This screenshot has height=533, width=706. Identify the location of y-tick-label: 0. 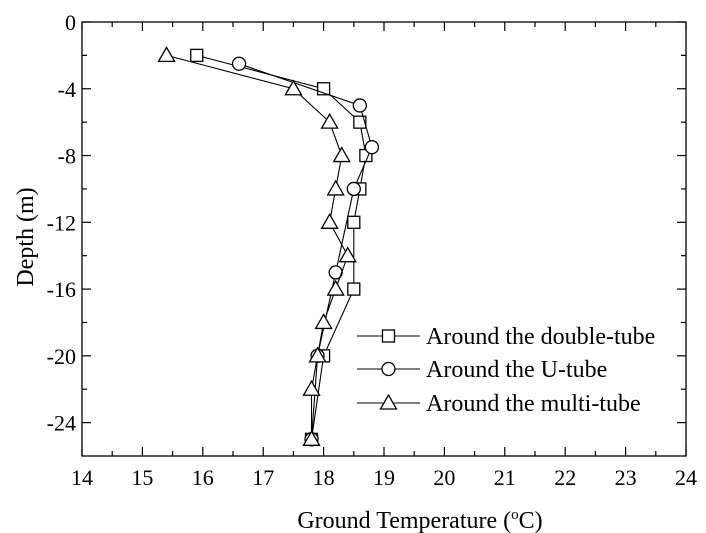
(70, 22).